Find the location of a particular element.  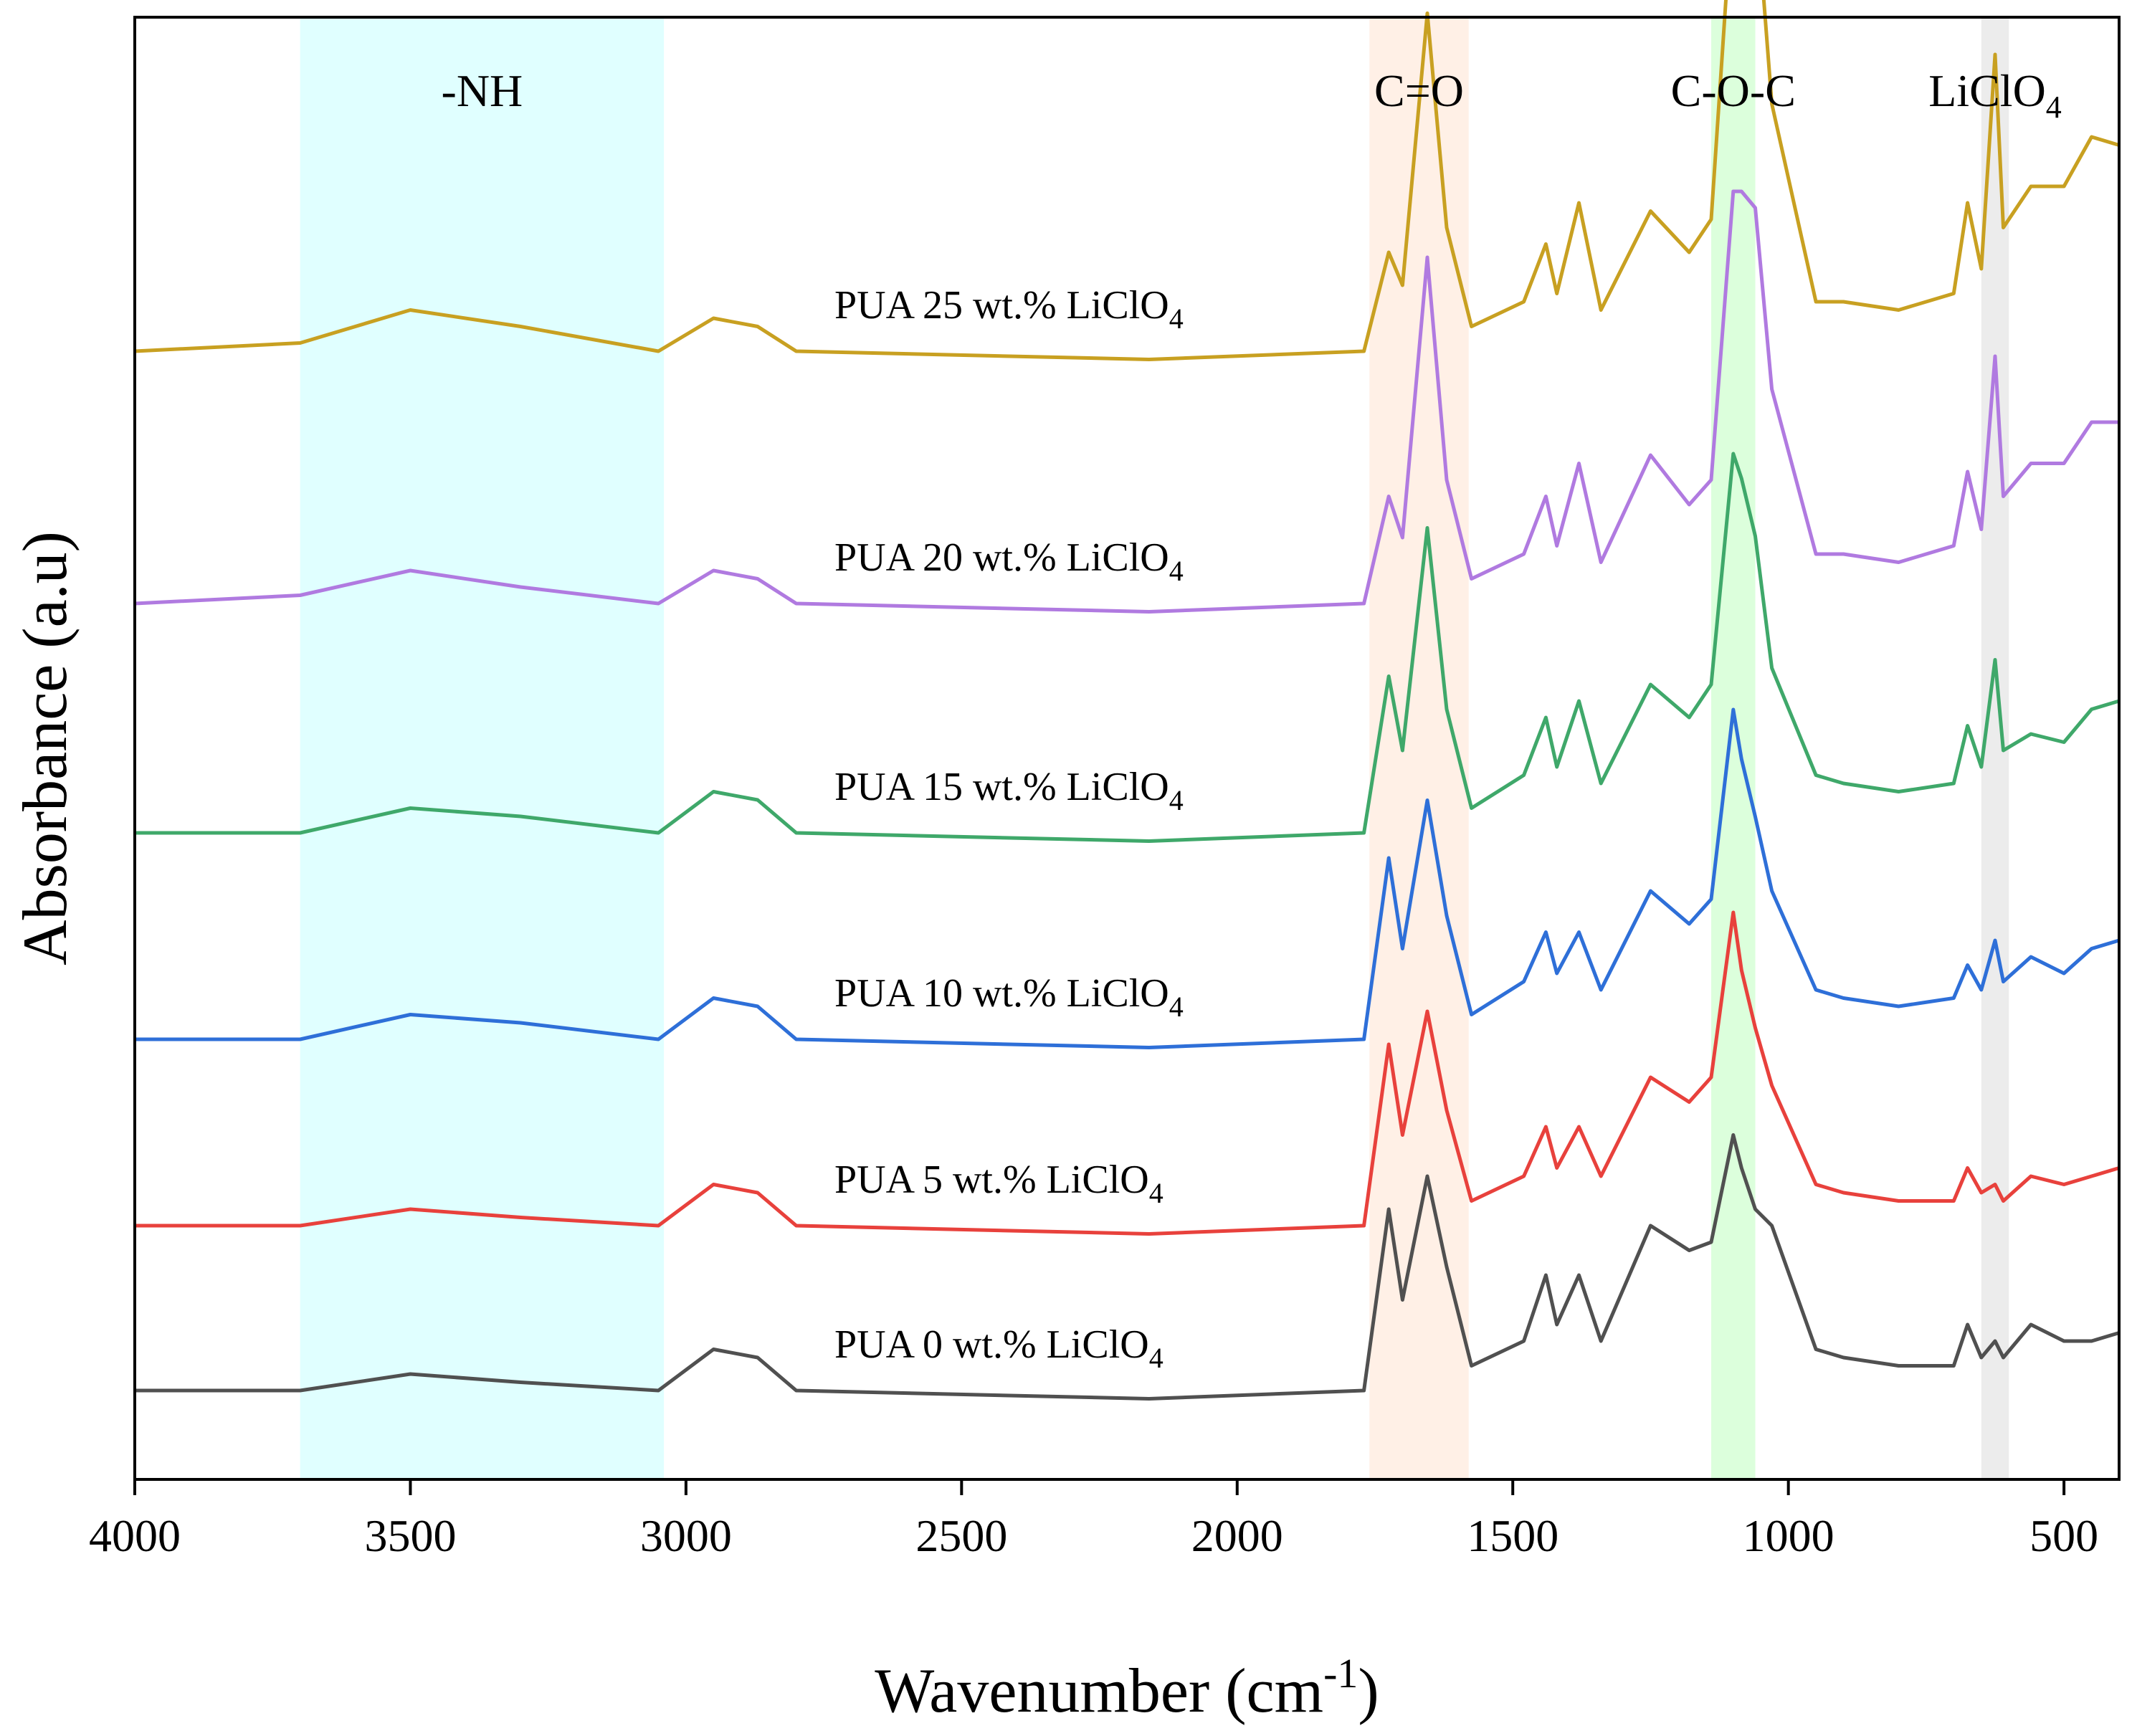

x-tick-label-1: 3500 is located at coordinates (410, 1536).